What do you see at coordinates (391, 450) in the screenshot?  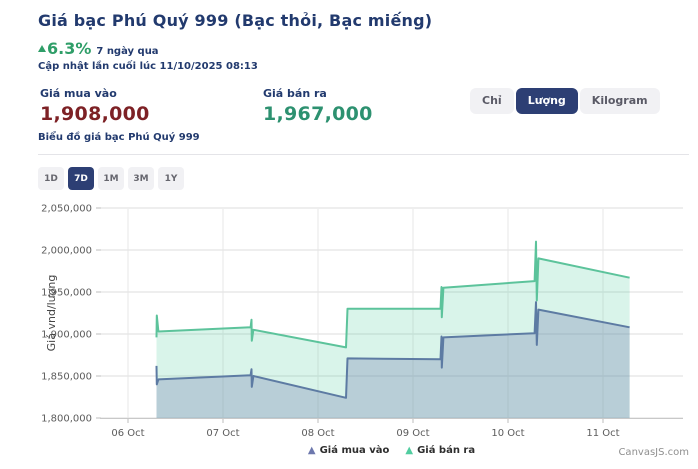 I see `chart-legend: ▲ Giá mua vào ▲ Giá bán ra` at bounding box center [391, 450].